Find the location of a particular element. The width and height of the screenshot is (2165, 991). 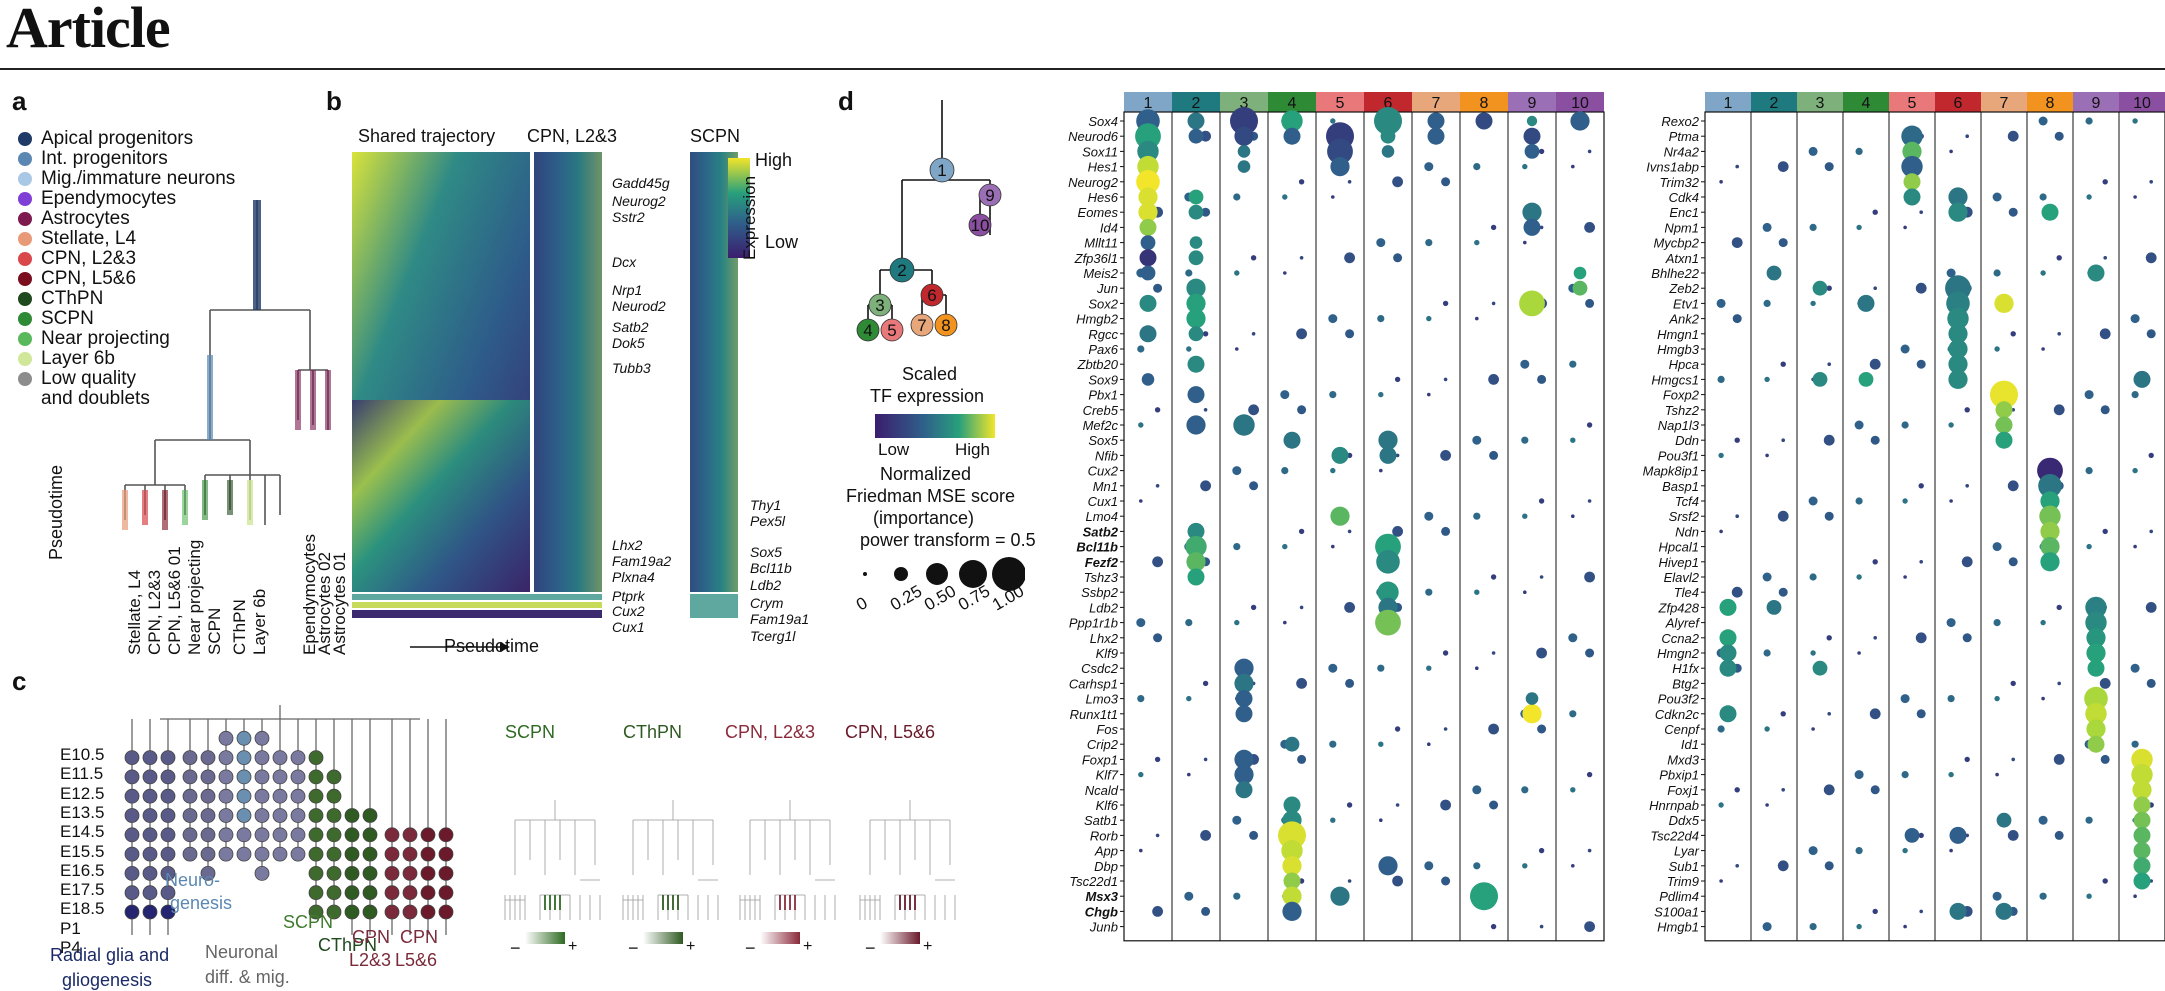

stage-label: E18.5 is located at coordinates (82, 909).